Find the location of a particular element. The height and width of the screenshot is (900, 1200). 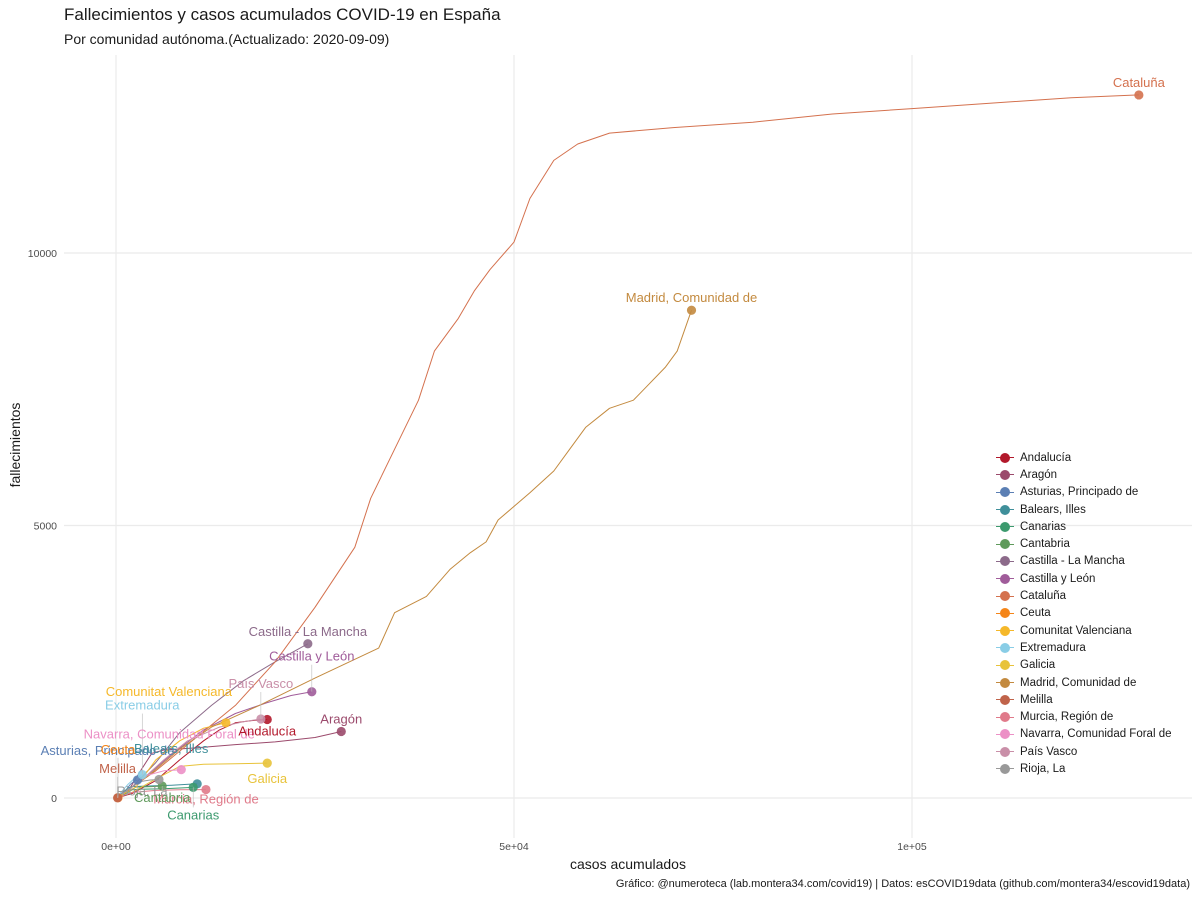

legend-item: Cantabria is located at coordinates (1084, 543).